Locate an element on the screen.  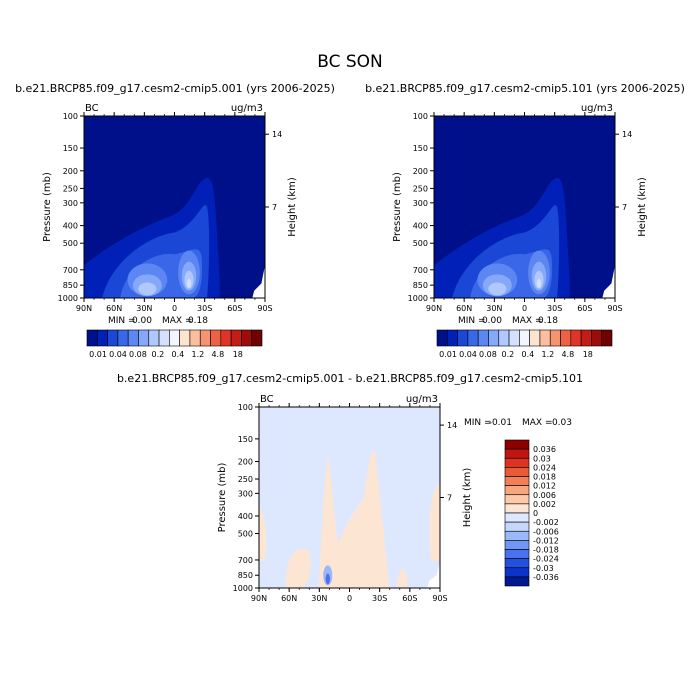
colorbar-label: 0.04 is located at coordinates (468, 354).